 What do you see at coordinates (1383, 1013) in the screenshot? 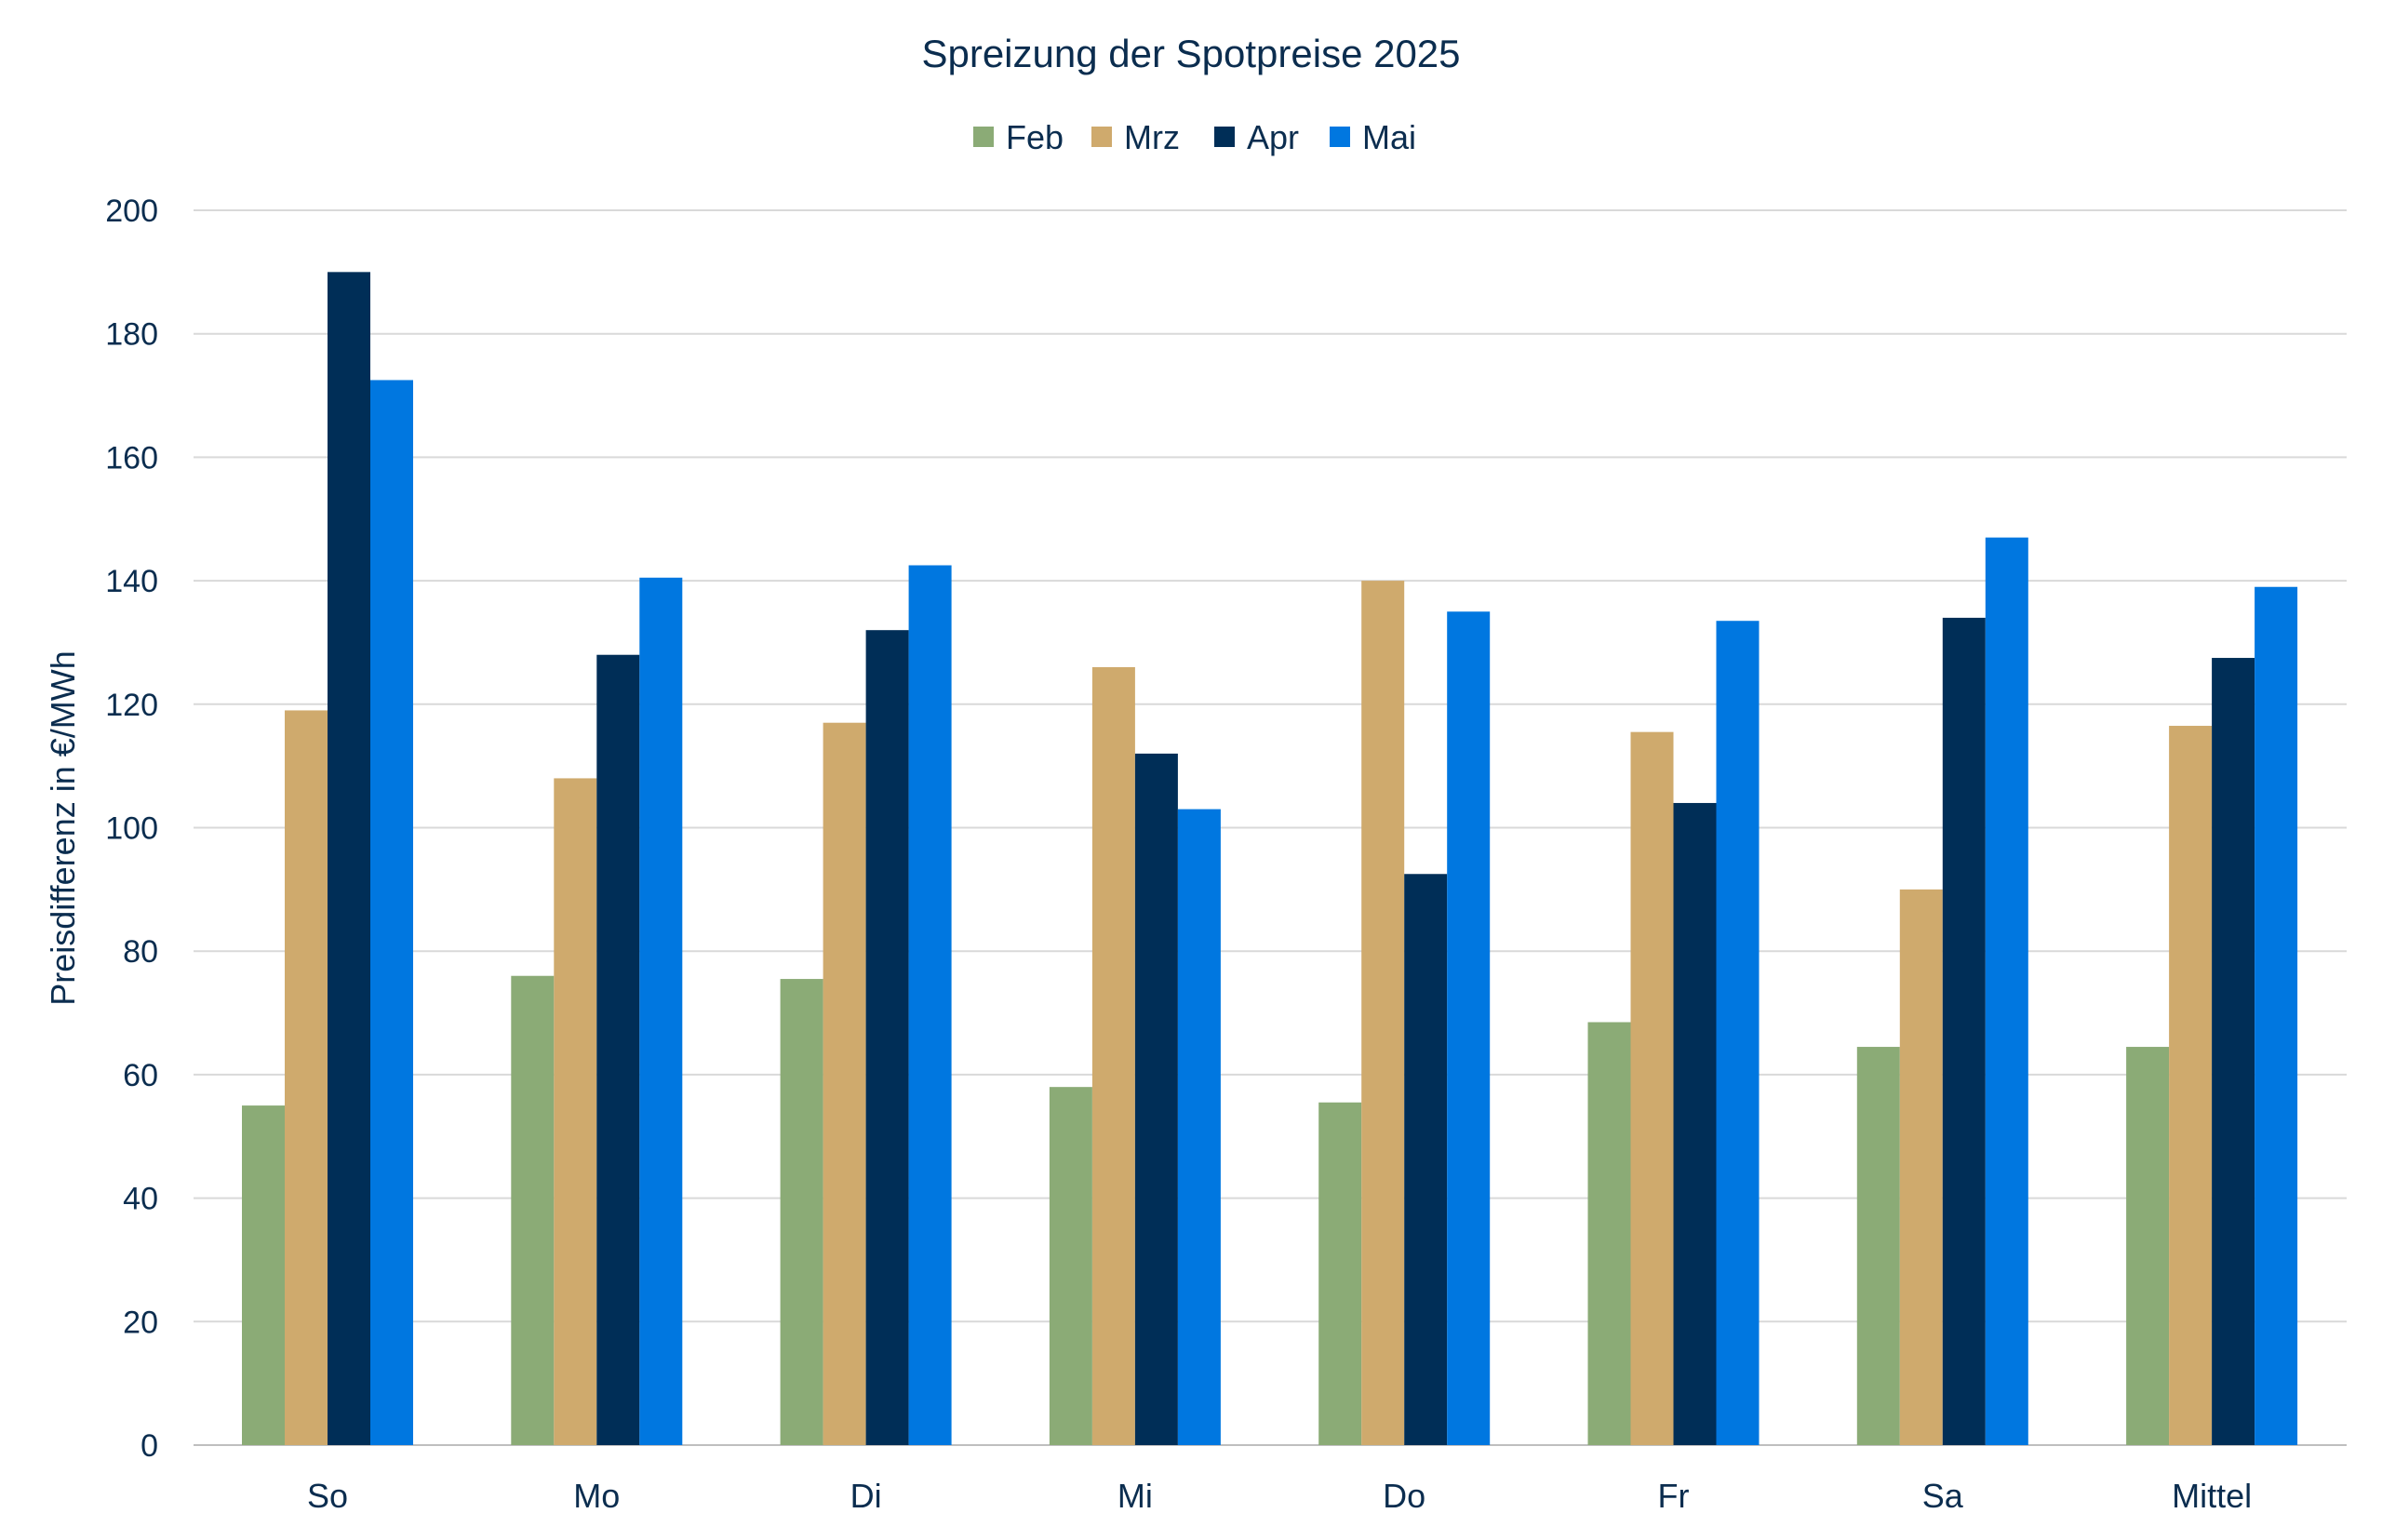
I see `bar-mrz-do` at bounding box center [1383, 1013].